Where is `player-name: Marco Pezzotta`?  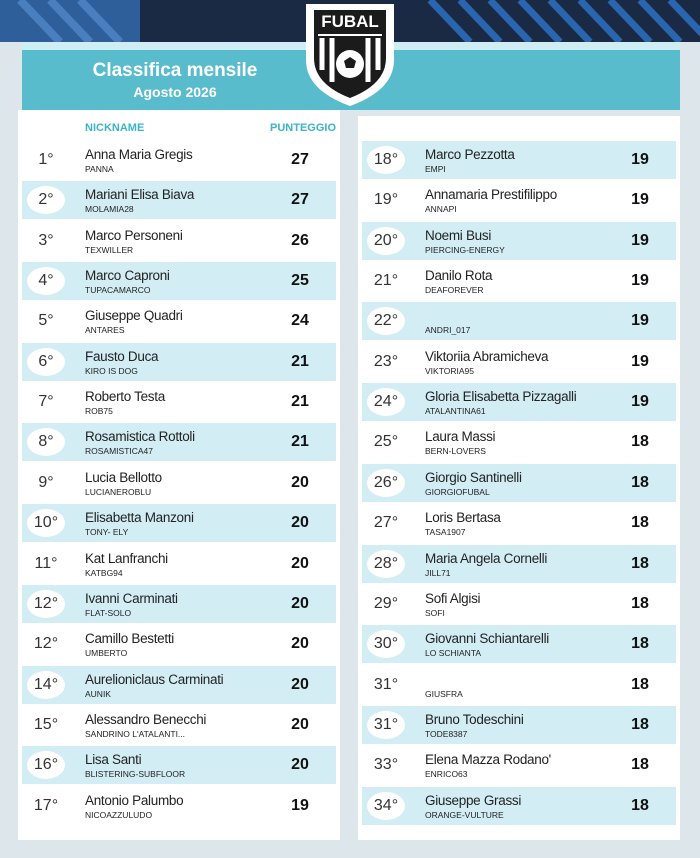
player-name: Marco Pezzotta is located at coordinates (470, 154).